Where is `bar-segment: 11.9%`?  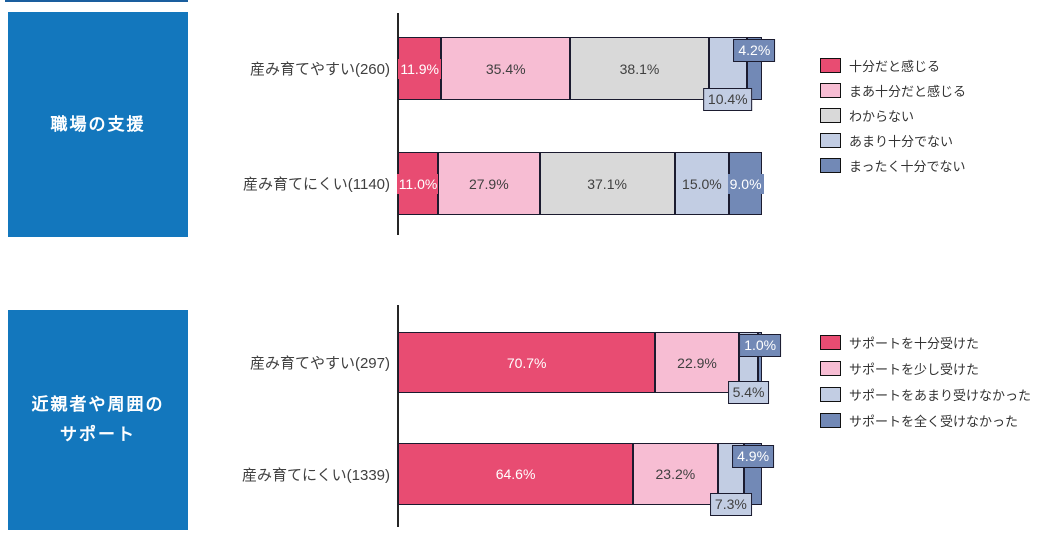
bar-segment: 11.9% is located at coordinates (420, 68).